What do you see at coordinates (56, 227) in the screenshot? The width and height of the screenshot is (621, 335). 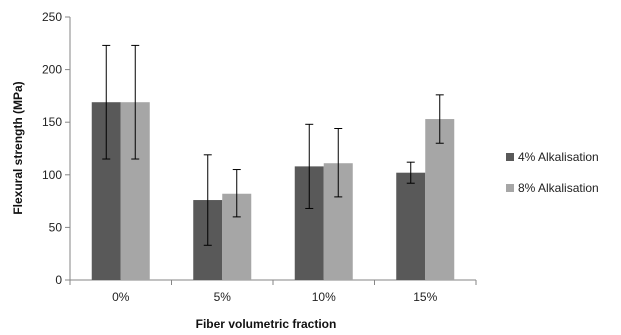 I see `y-tick-label: 50` at bounding box center [56, 227].